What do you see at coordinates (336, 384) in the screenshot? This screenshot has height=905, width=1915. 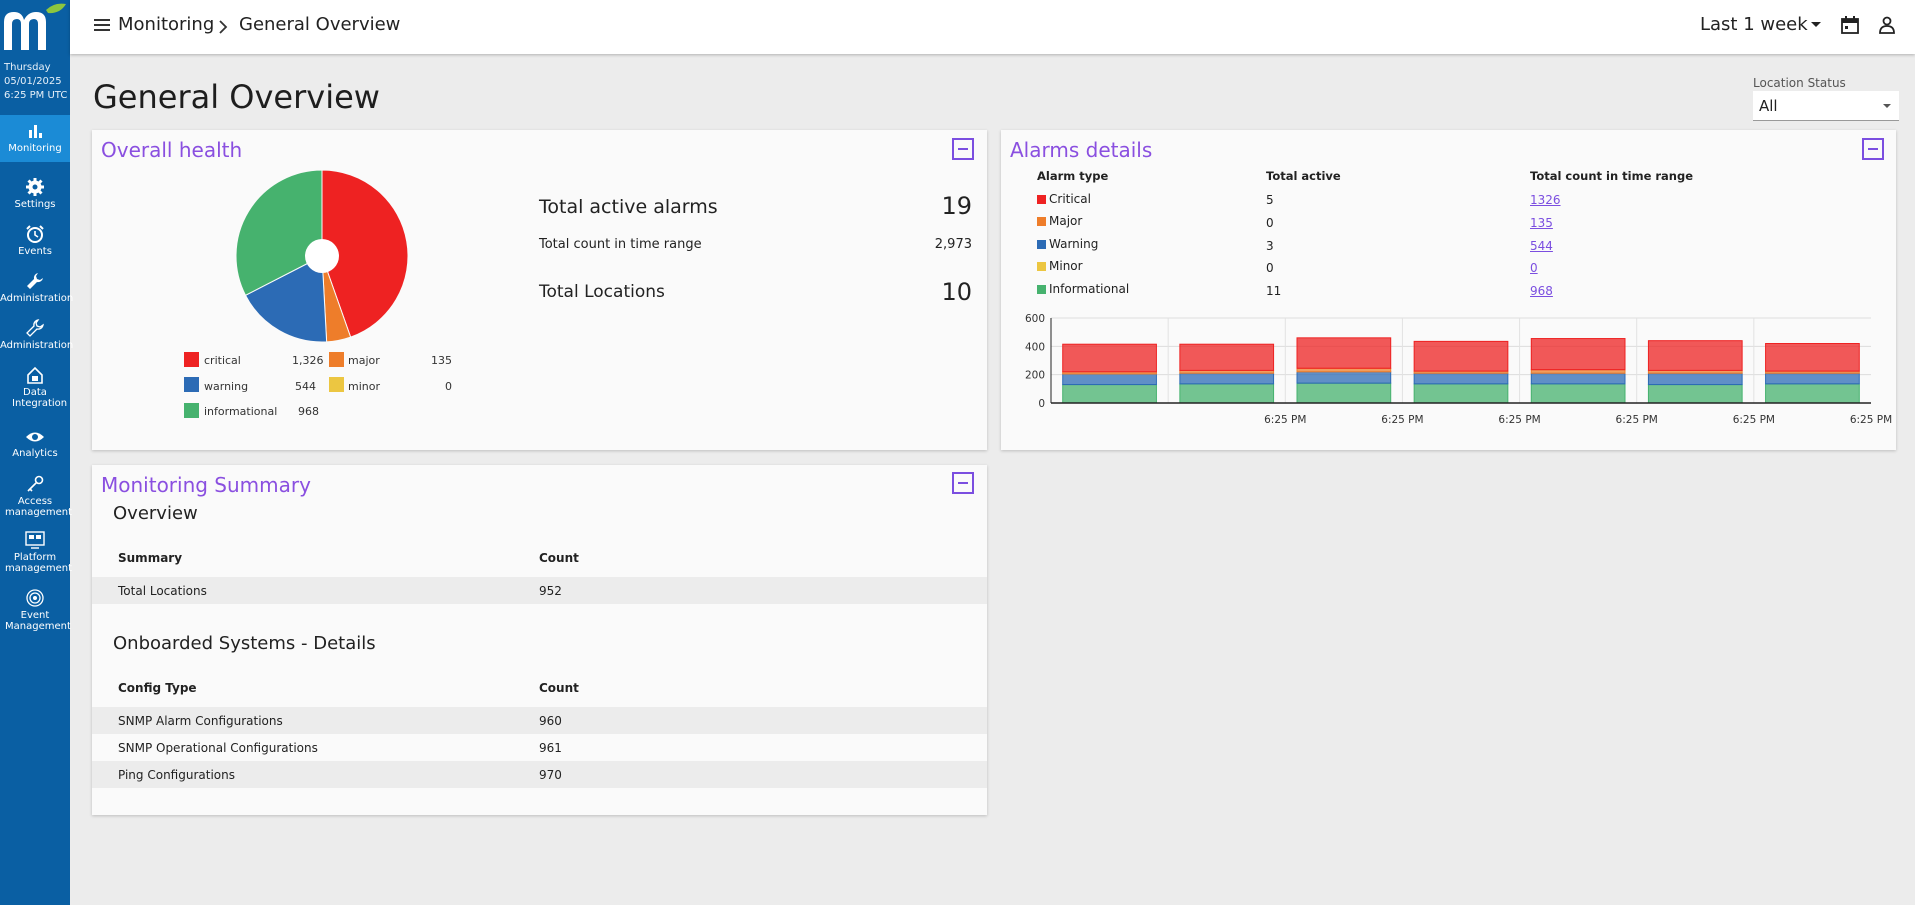 I see `legend-swatch-minor` at bounding box center [336, 384].